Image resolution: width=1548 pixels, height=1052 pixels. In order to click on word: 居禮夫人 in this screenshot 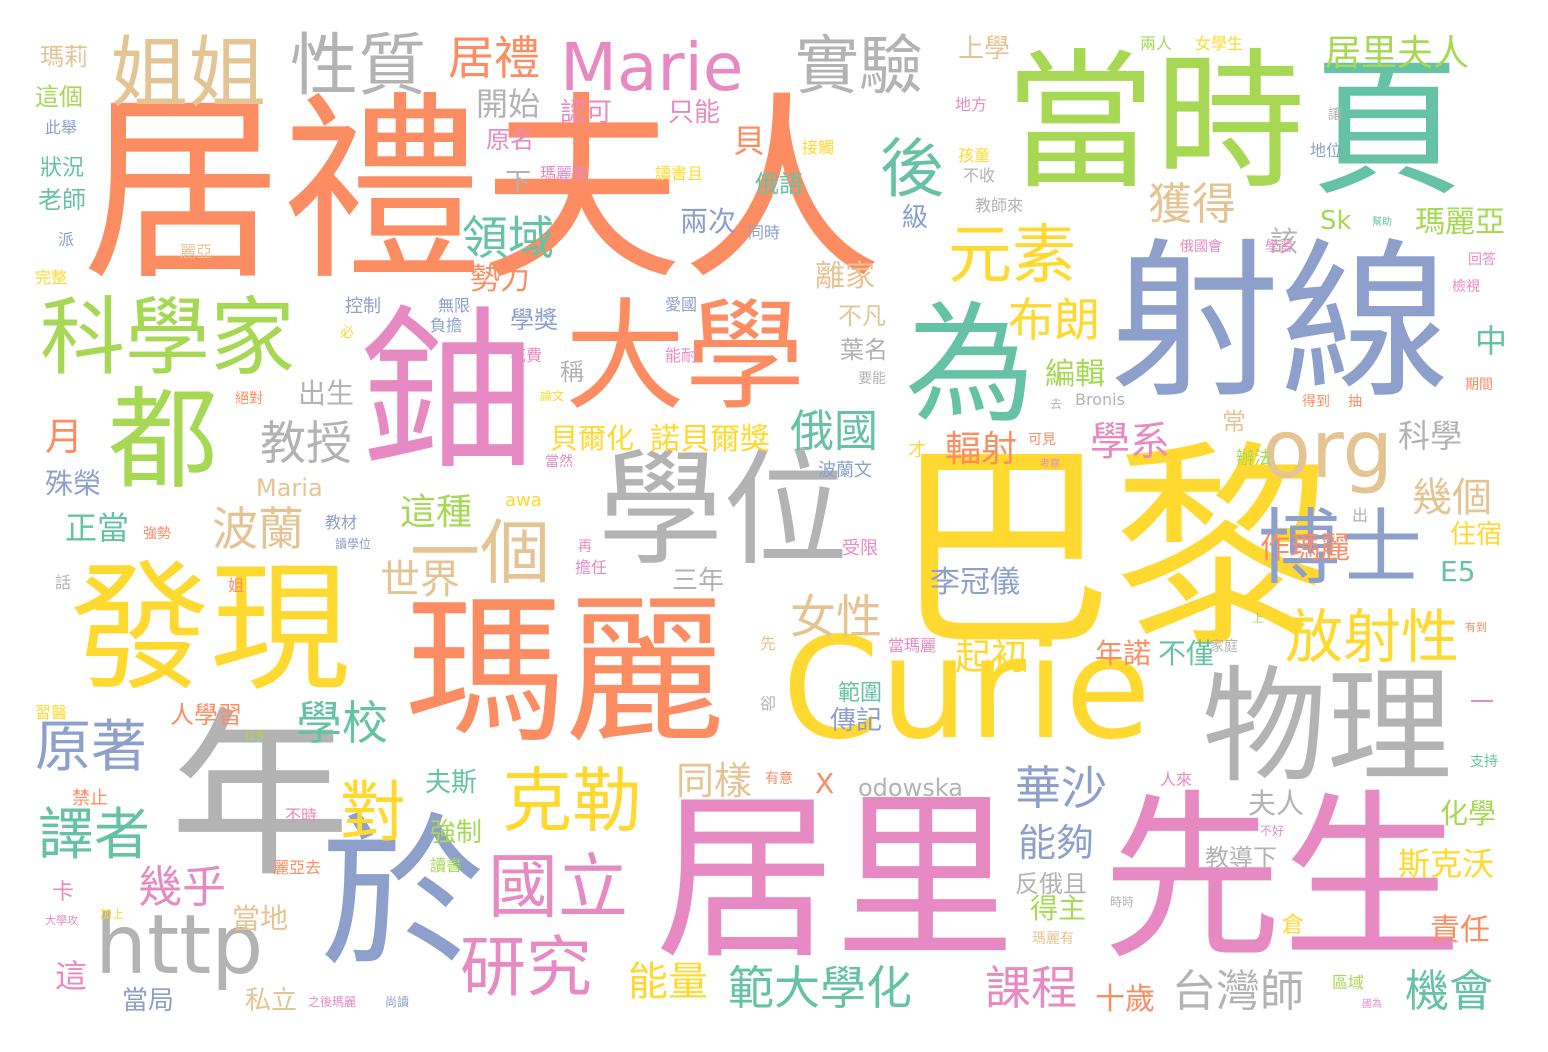, I will do `click(482, 191)`.